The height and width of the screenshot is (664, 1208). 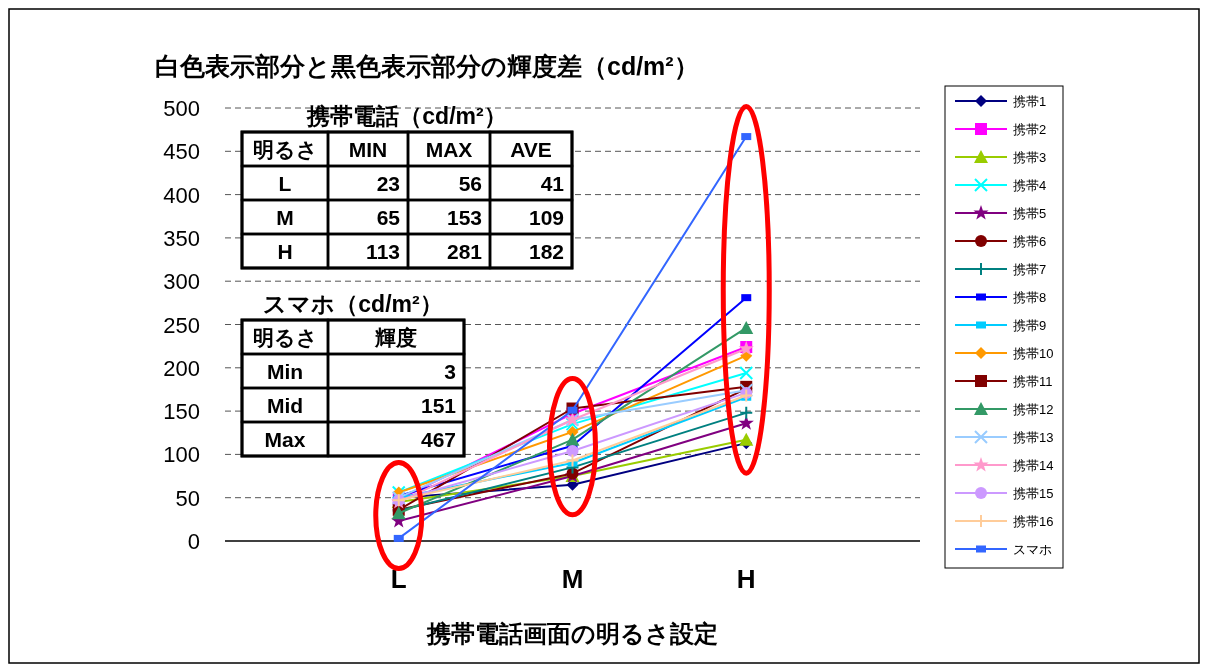 I want to click on y-tick-label: 250, so click(x=181, y=325).